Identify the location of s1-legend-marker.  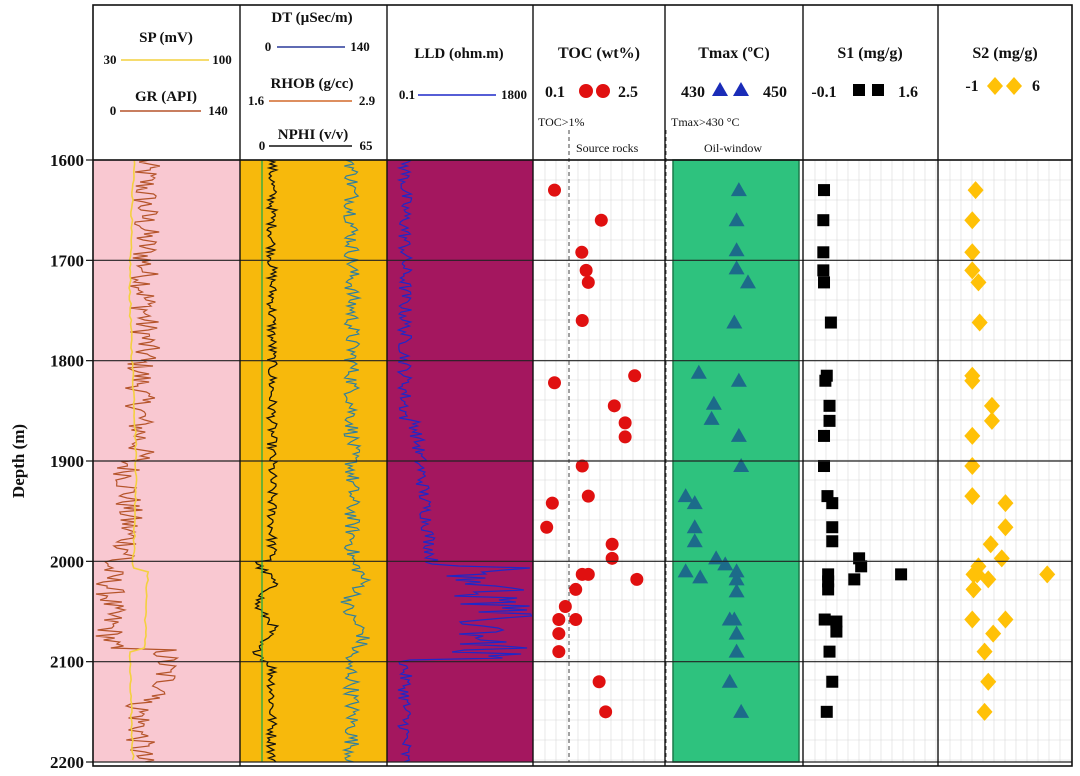
(859, 90).